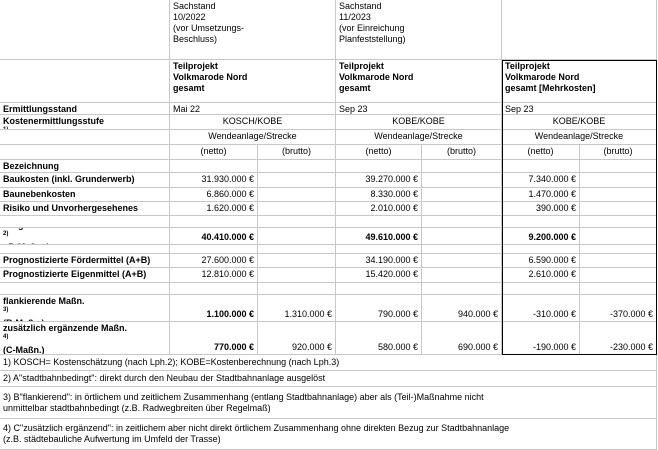 The image size is (658, 450). I want to click on amount: 27.600.000 €, so click(227, 260).